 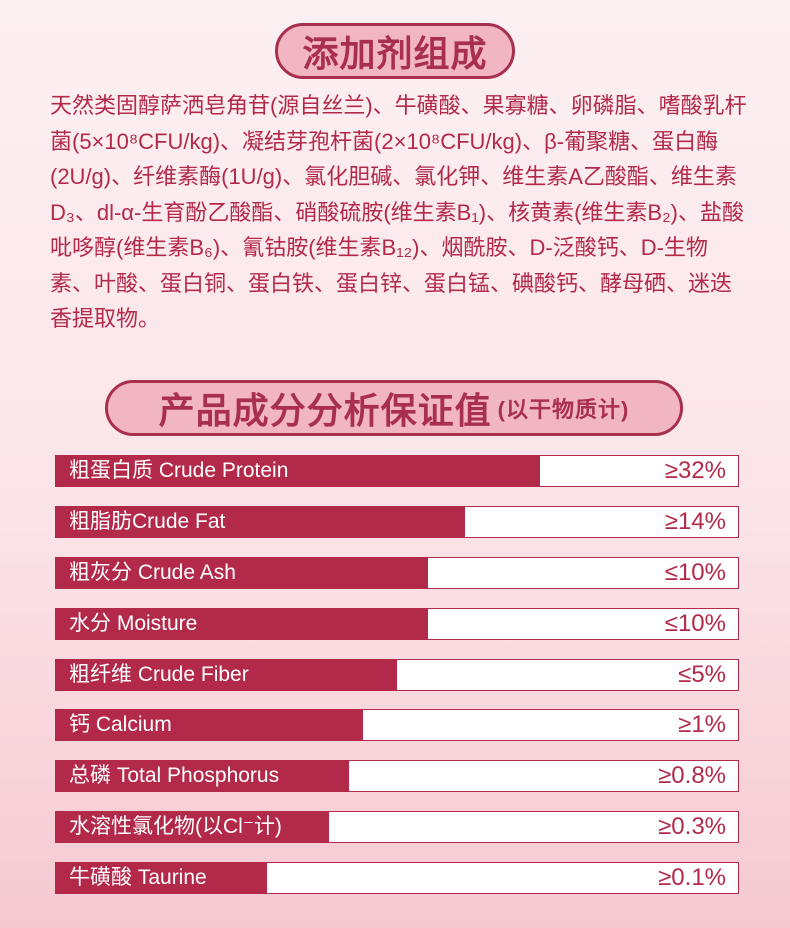 What do you see at coordinates (692, 826) in the screenshot?
I see `analysis-row-value: ≥0.3%` at bounding box center [692, 826].